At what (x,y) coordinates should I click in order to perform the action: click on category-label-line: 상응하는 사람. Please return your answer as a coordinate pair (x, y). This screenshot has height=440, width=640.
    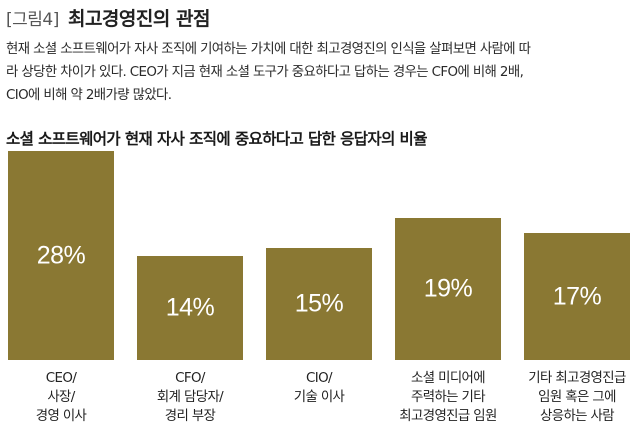
    Looking at the image, I should click on (577, 416).